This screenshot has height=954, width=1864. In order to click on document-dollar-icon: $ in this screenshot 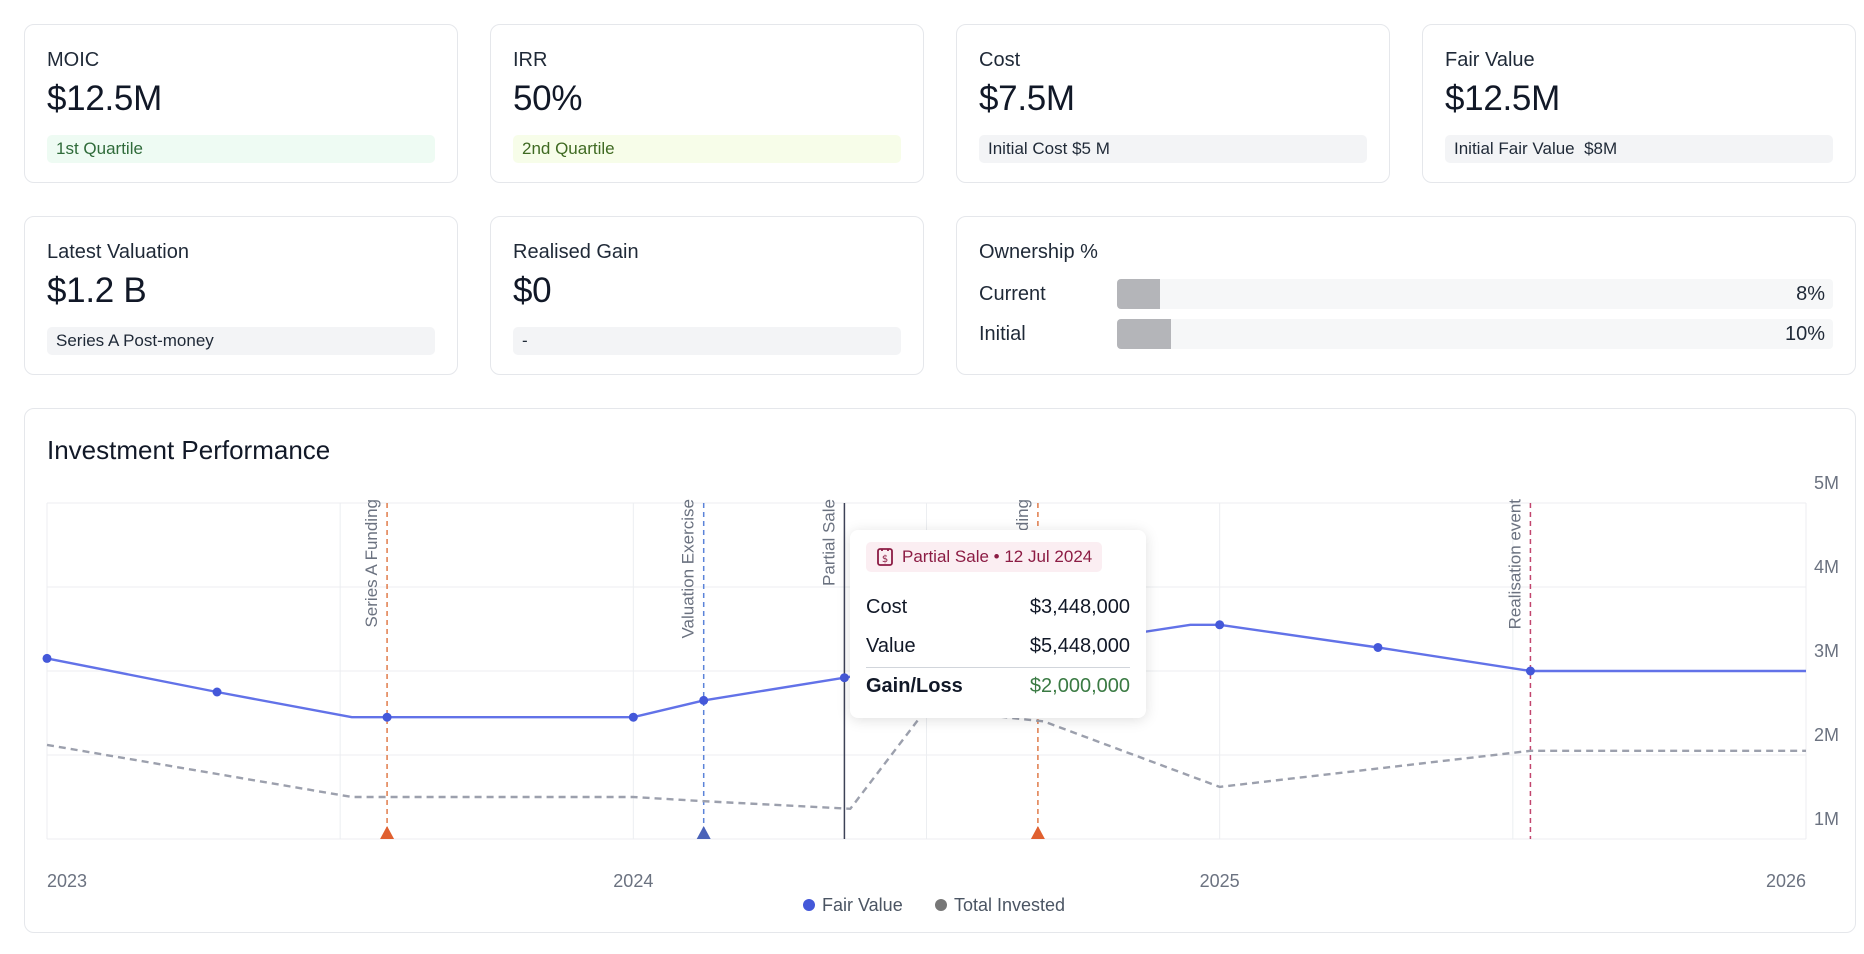, I will do `click(885, 557)`.